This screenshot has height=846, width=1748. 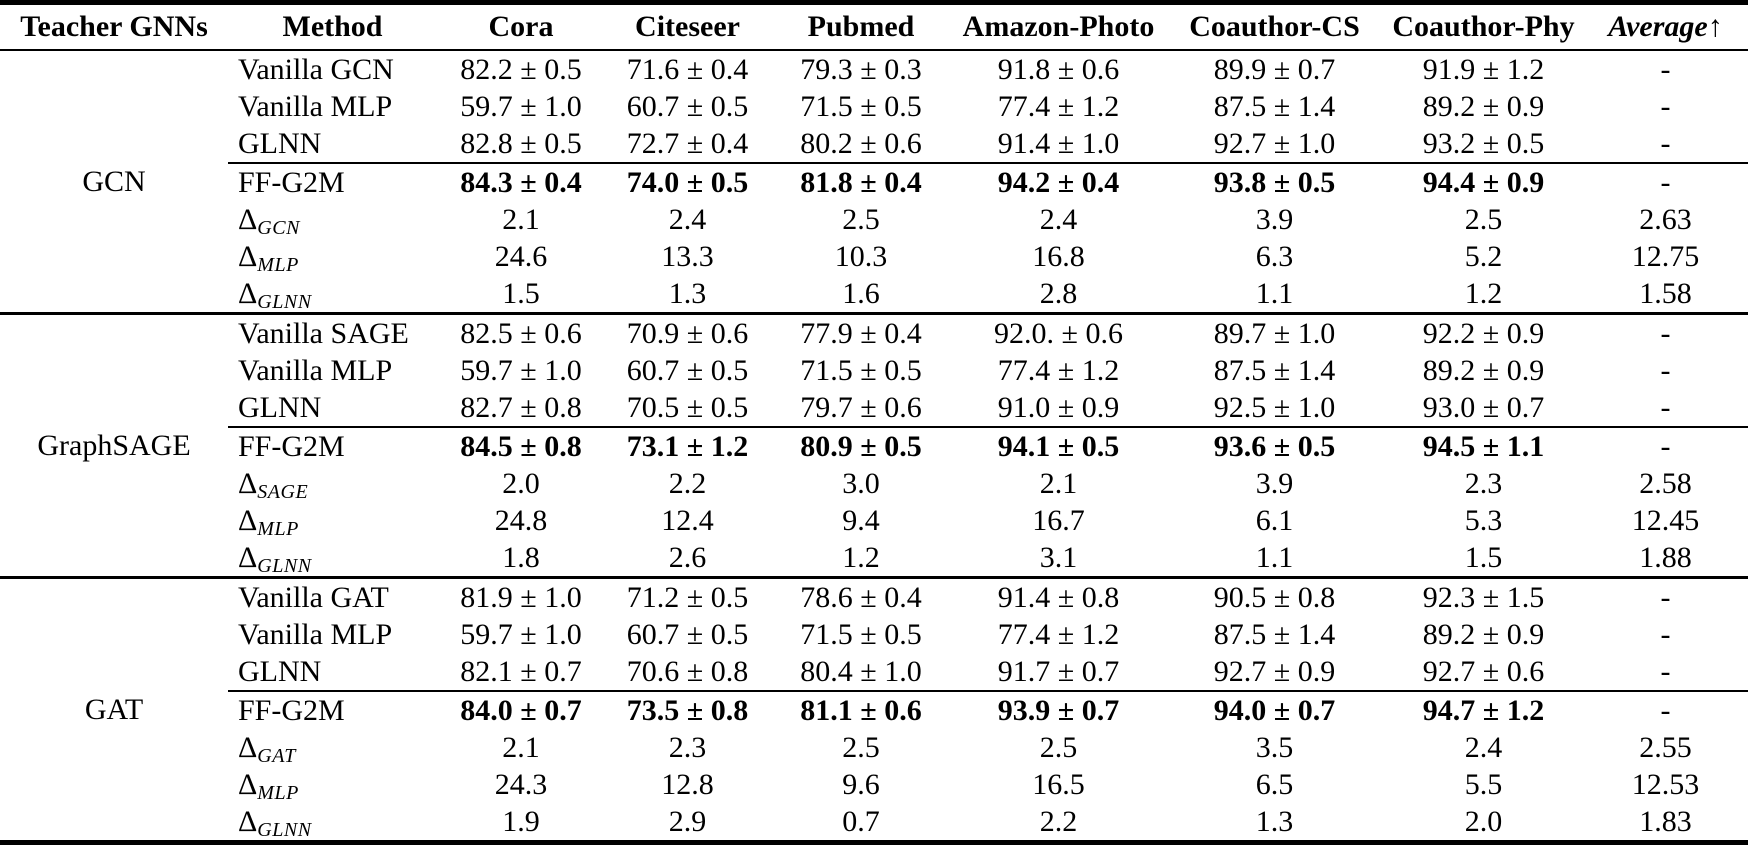 I want to click on value-cell: 6.3, so click(x=1274, y=256).